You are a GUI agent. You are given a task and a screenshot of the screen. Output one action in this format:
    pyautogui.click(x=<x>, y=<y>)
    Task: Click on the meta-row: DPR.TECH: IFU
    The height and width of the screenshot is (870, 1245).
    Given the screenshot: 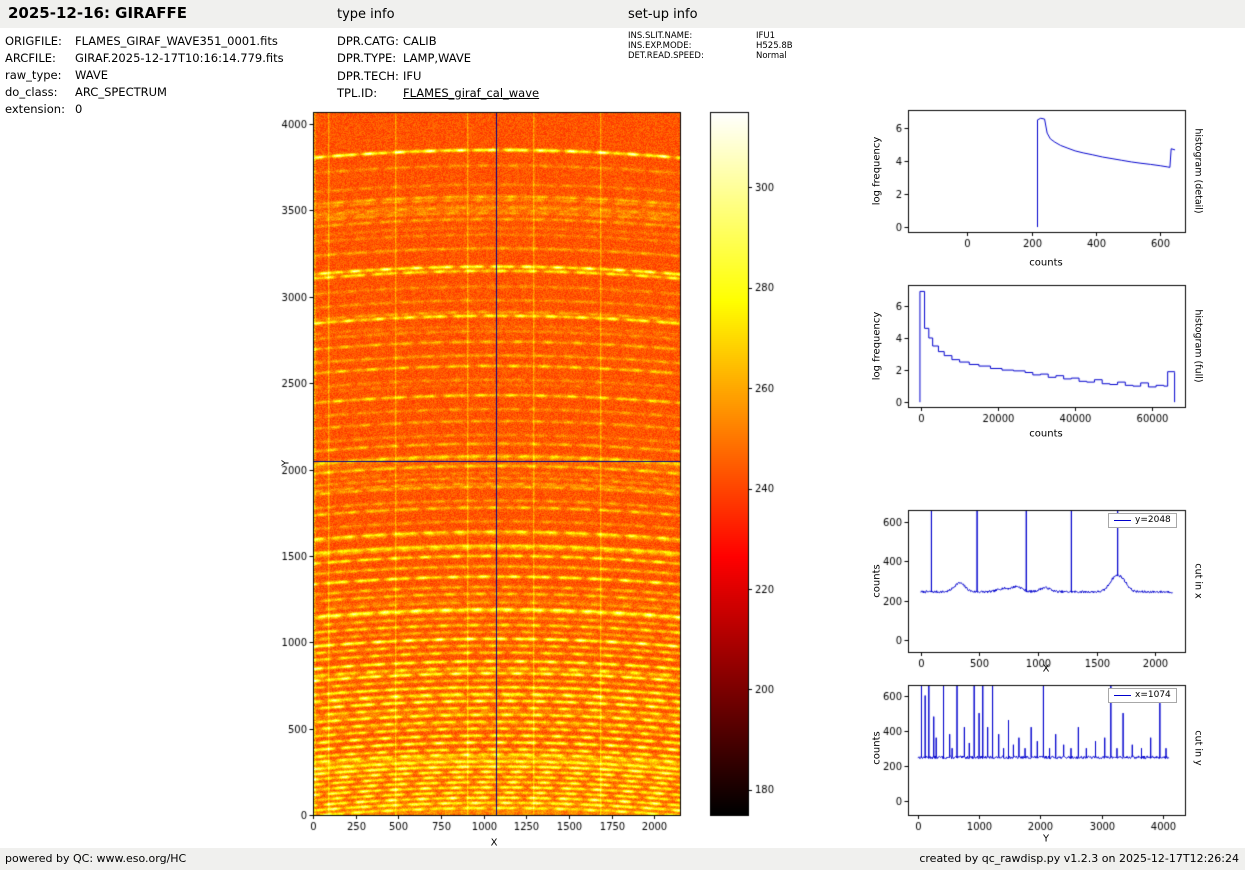 What is the action you would take?
    pyautogui.click(x=438, y=76)
    